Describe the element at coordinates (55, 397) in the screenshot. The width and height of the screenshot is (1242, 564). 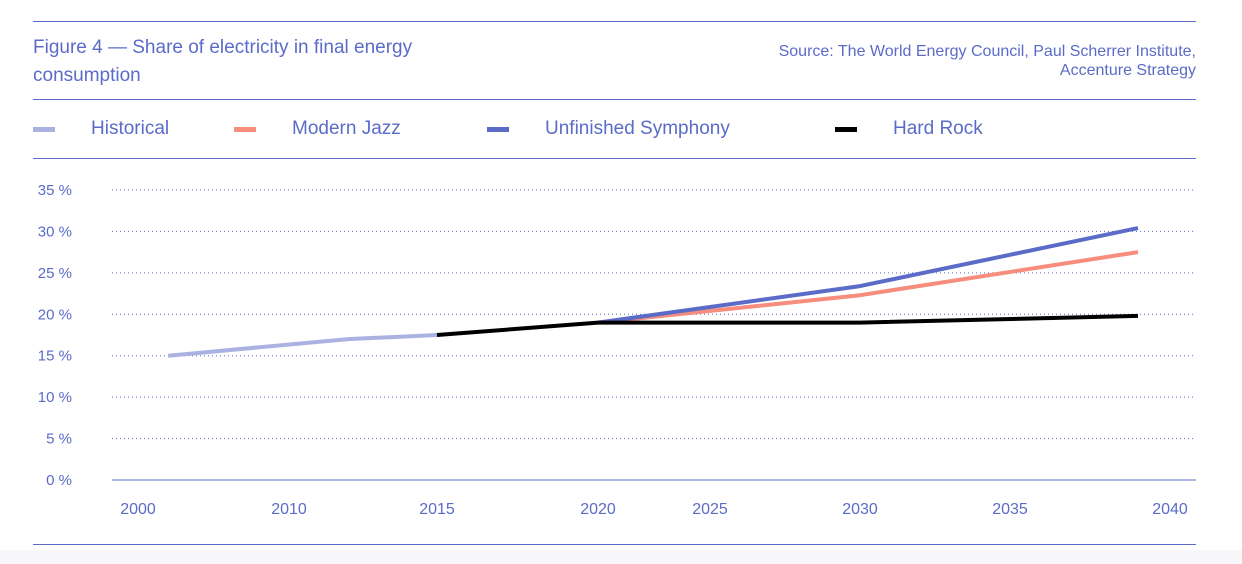
I see `y-tick-label: 10 %` at that location.